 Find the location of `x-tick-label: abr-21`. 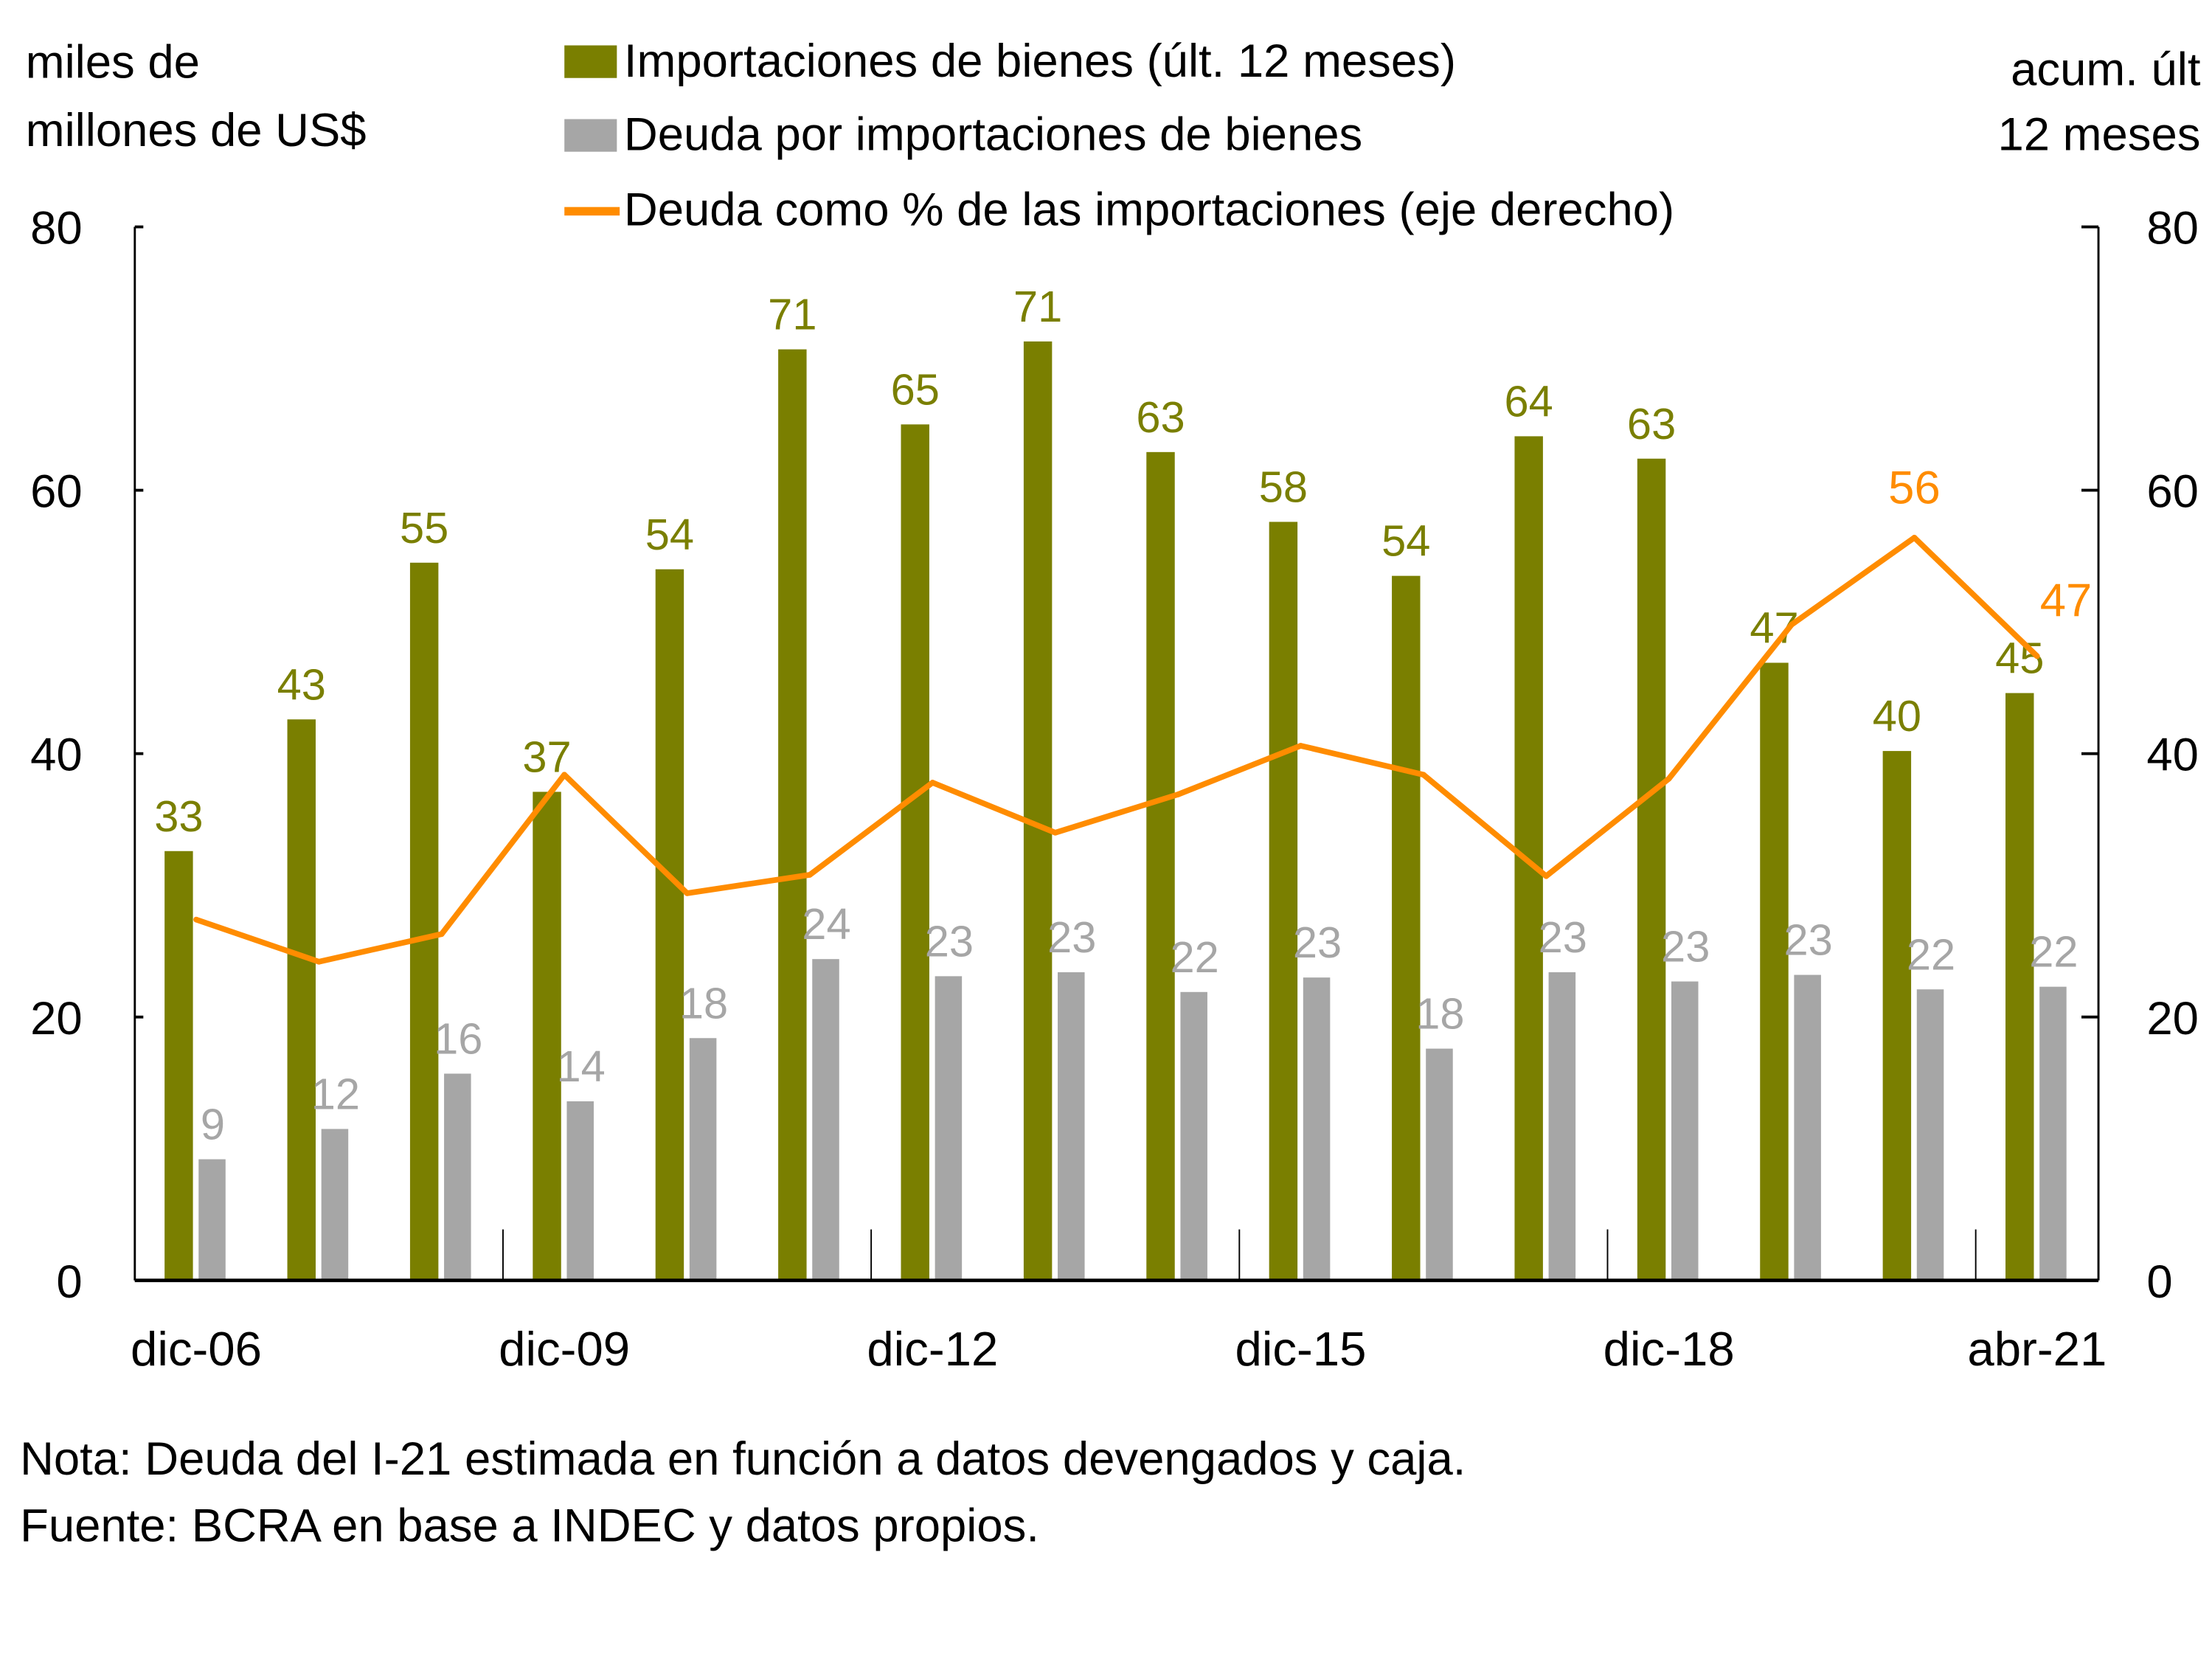

x-tick-label: abr-21 is located at coordinates (2037, 1349).